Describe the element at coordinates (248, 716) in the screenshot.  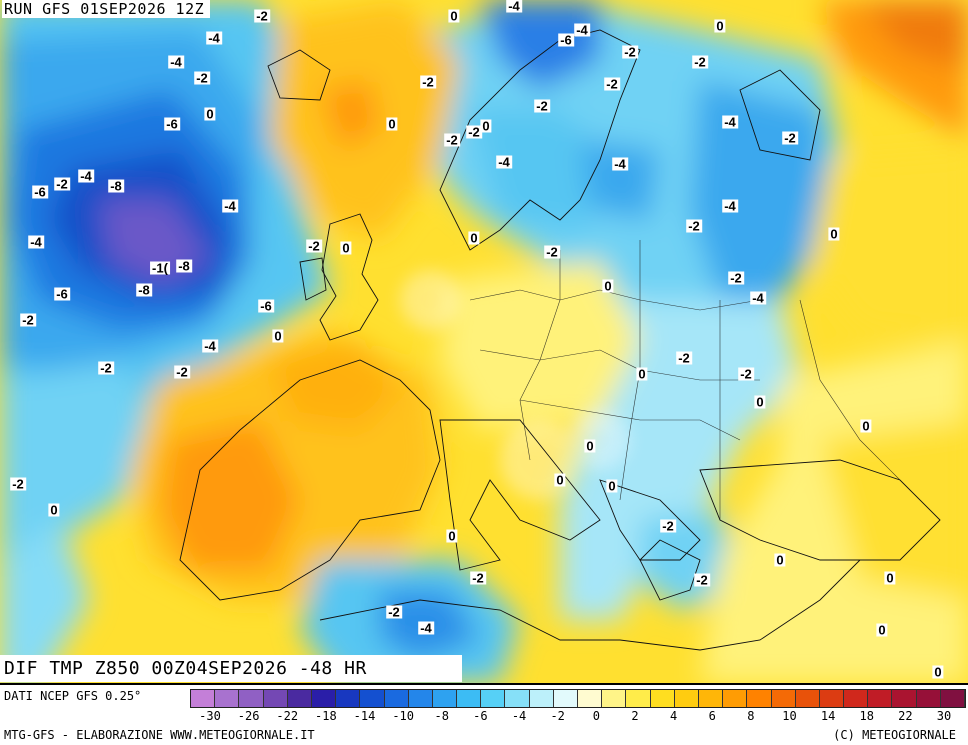
I see `scale-tick-label: -26` at that location.